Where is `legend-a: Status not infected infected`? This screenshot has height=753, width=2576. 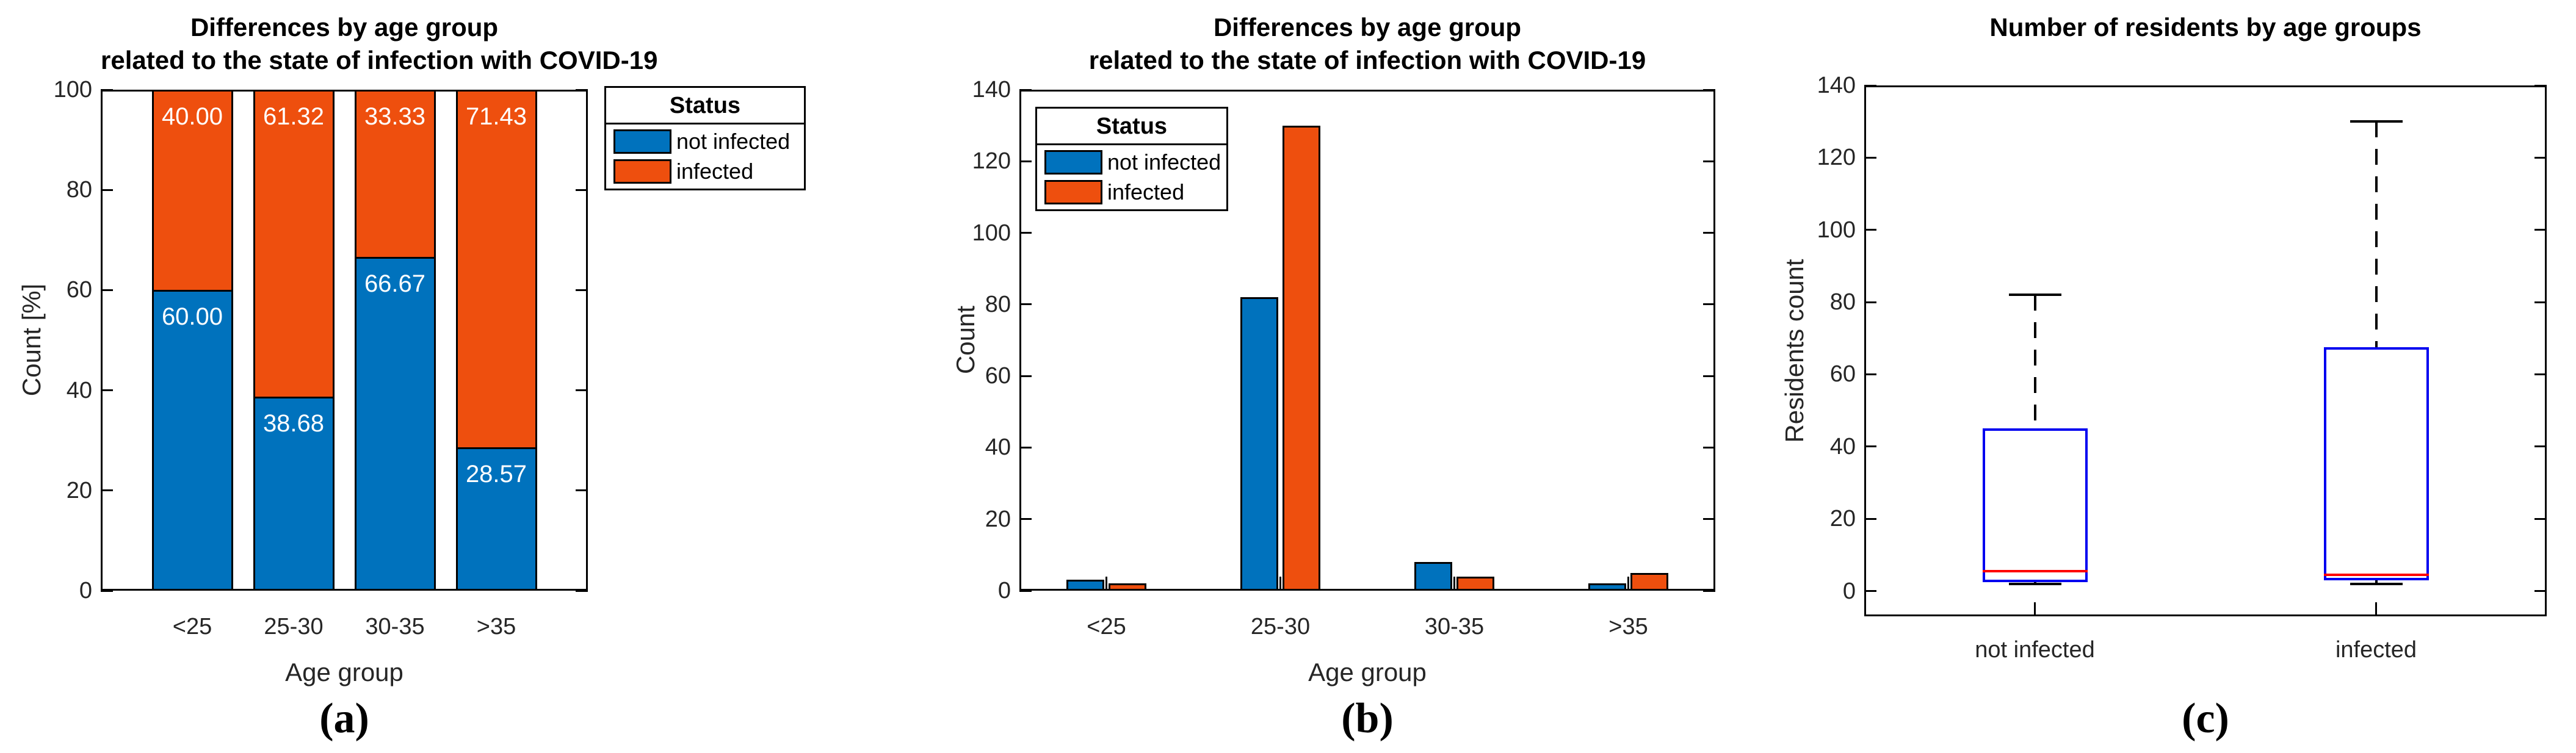 legend-a: Status not infected infected is located at coordinates (705, 138).